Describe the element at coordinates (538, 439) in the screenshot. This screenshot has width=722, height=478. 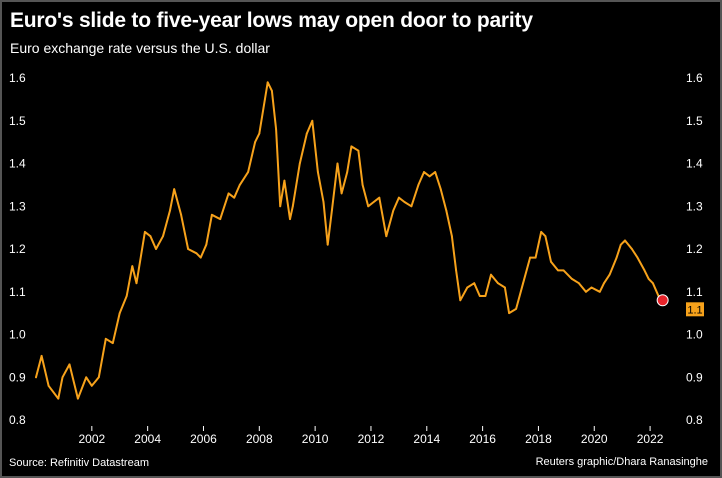
I see `x-tick-label: 2018` at that location.